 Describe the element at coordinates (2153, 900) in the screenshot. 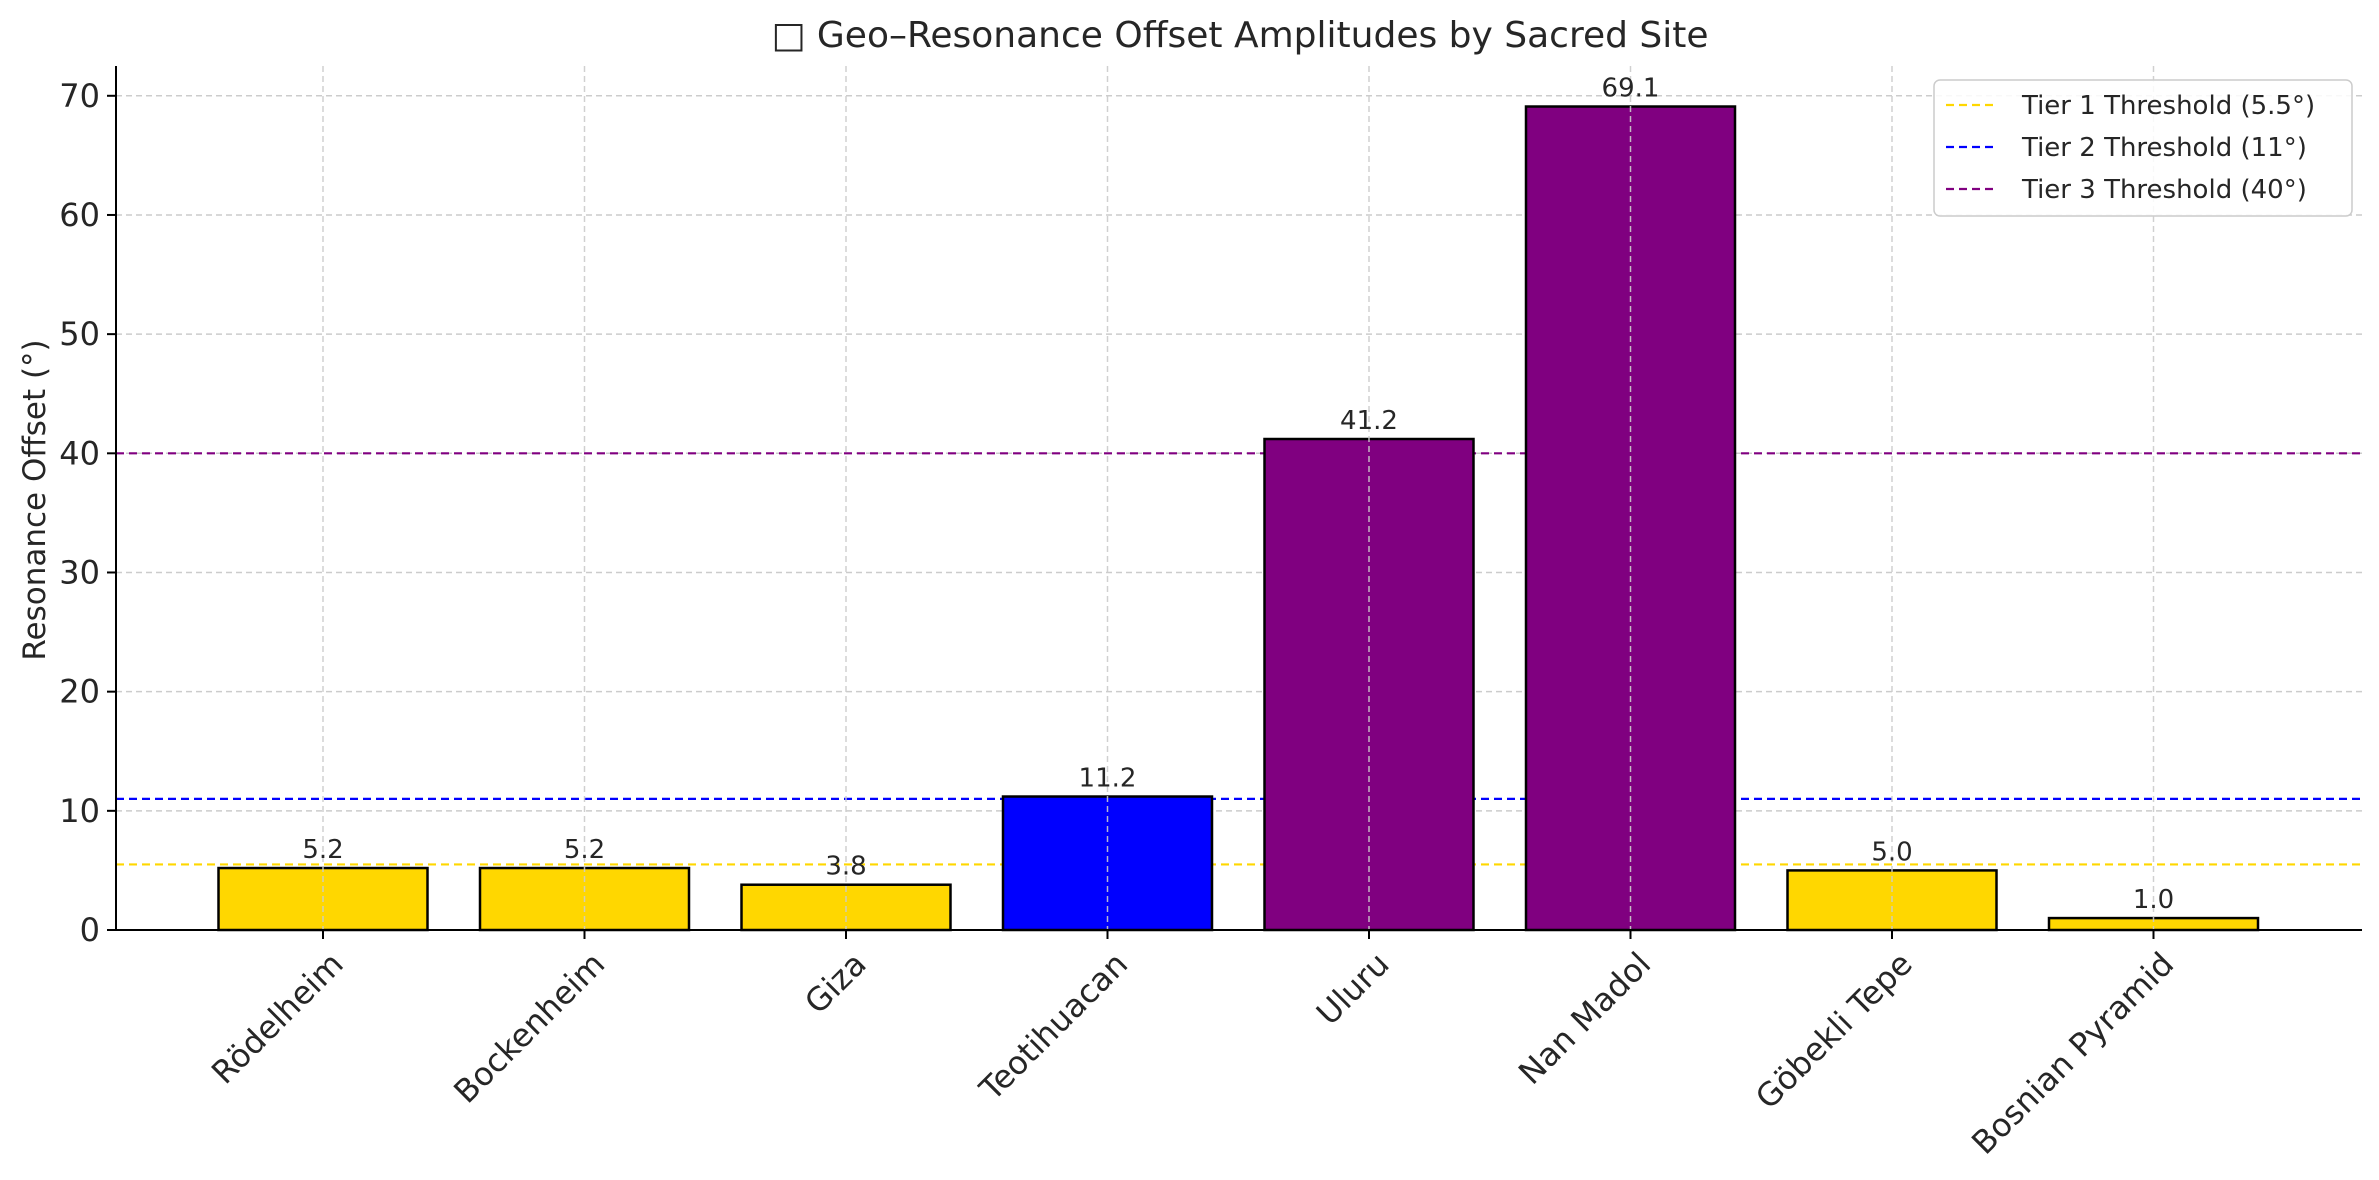

I see `data-label: 1.0` at that location.